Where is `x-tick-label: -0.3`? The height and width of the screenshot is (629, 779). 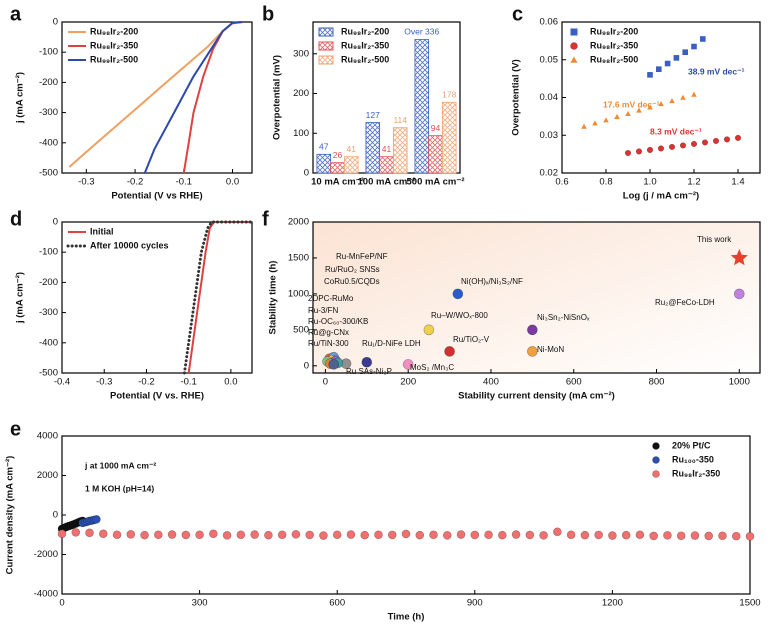 x-tick-label: -0.3 is located at coordinates (86, 182).